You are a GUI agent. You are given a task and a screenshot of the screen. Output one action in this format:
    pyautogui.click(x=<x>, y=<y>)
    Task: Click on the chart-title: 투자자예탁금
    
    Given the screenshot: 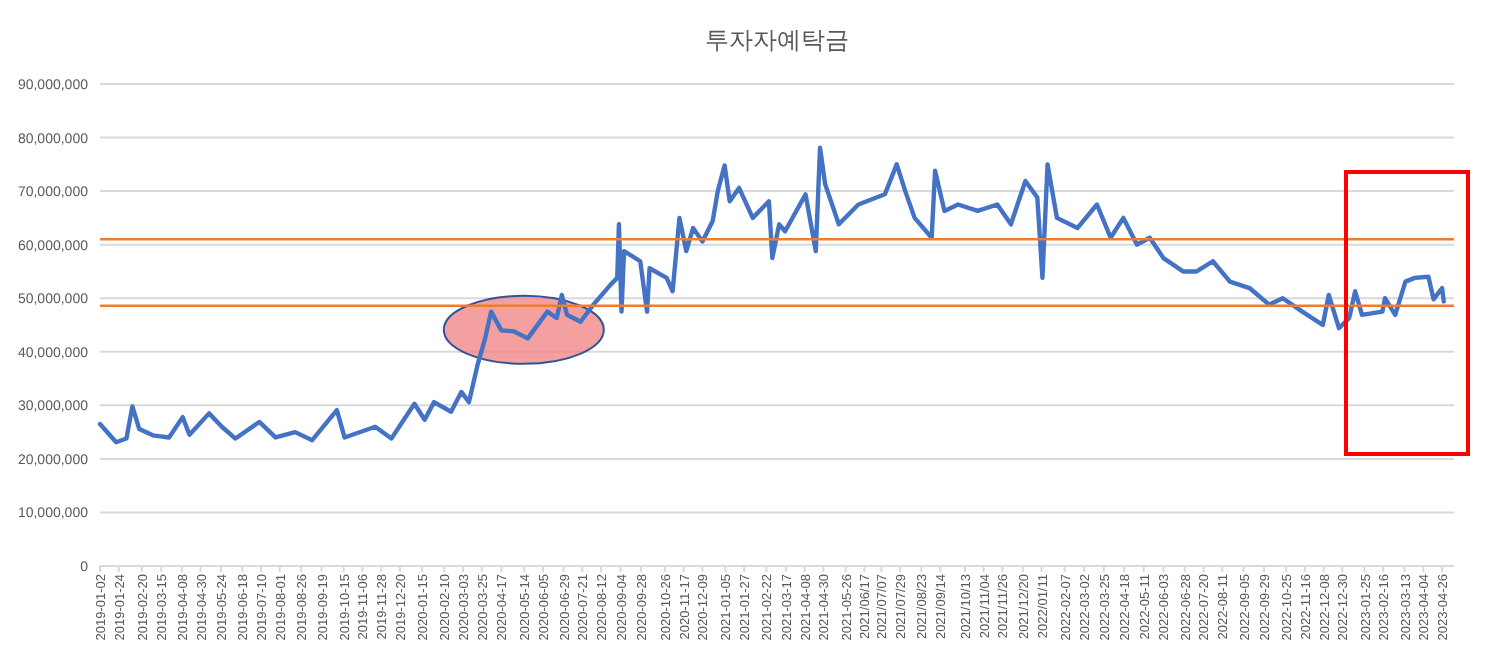 What is the action you would take?
    pyautogui.click(x=777, y=40)
    